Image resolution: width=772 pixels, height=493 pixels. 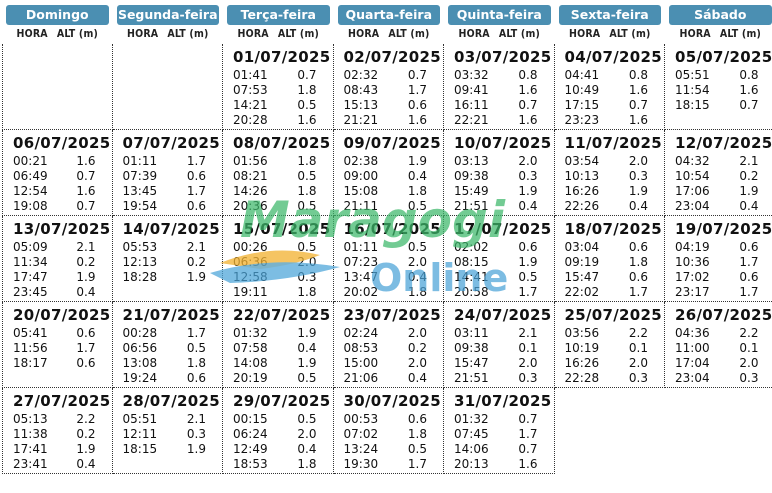 What do you see at coordinates (471, 434) in the screenshot?
I see `tide-time: 07:45` at bounding box center [471, 434].